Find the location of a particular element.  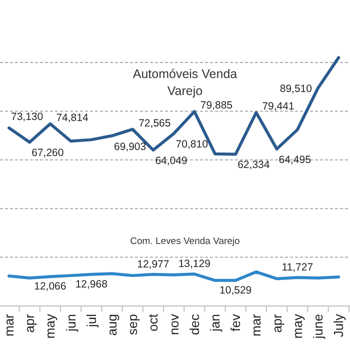

data-label: 70,810 is located at coordinates (192, 144).